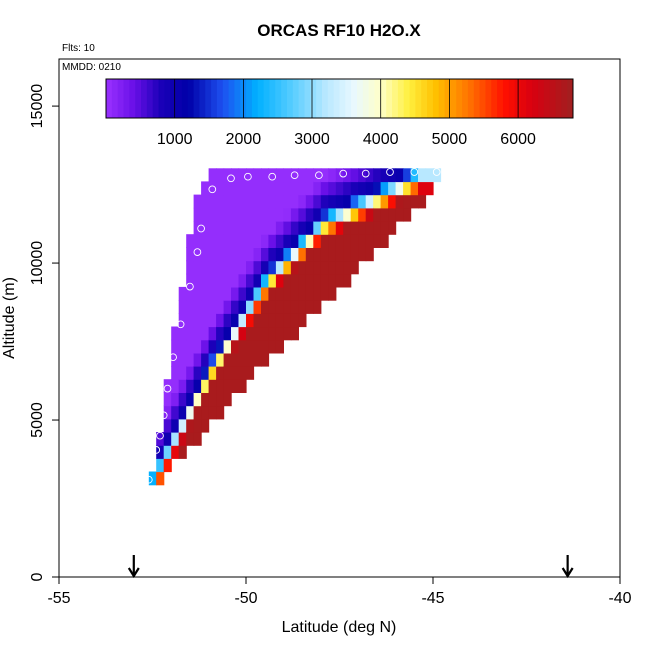 This screenshot has height=650, width=650. Describe the element at coordinates (339, 113) in the screenshot. I see `colorbar: 1000 2000 3000 4000 5000 6000` at that location.